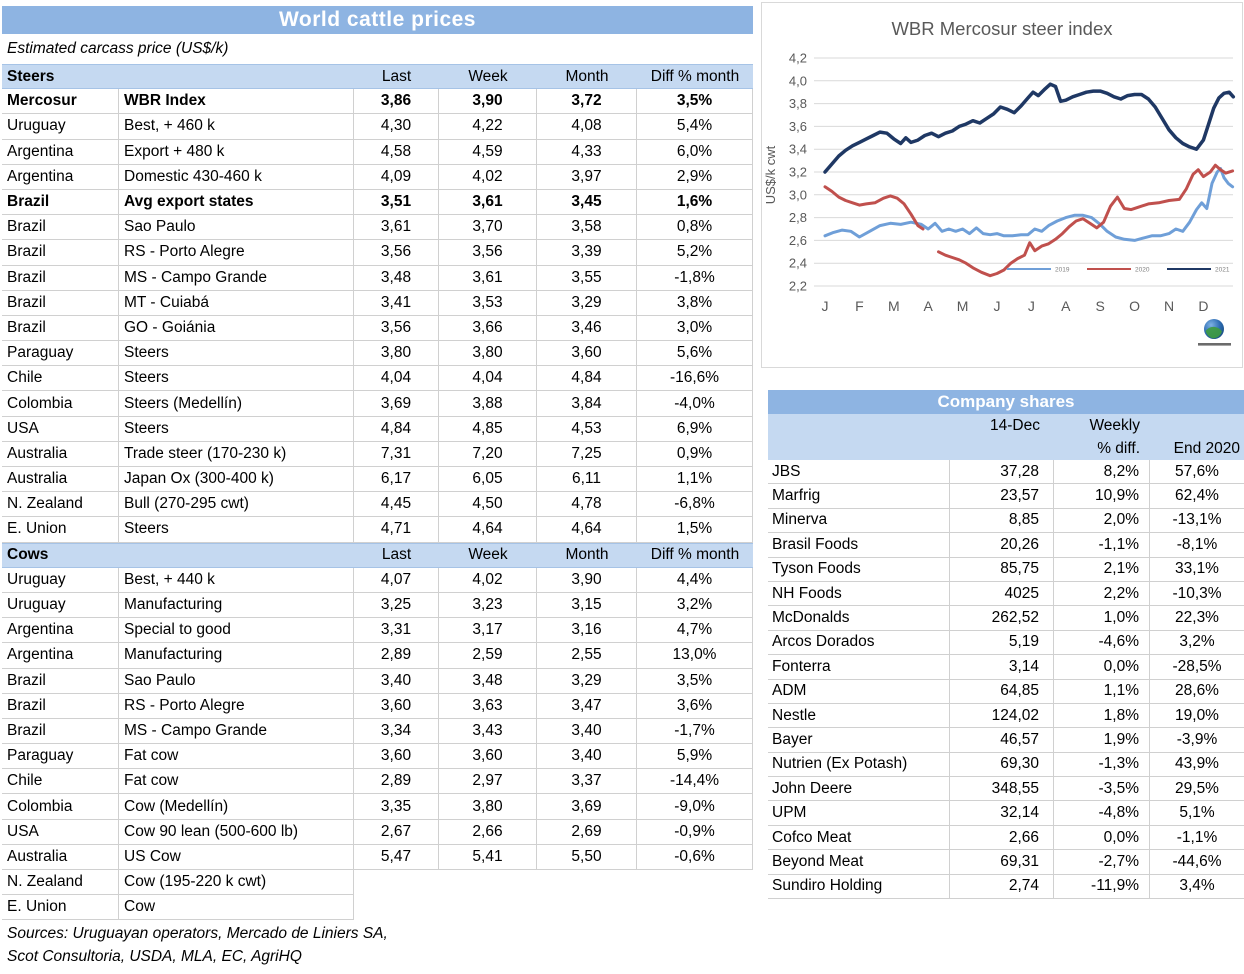 This screenshot has width=1244, height=974. What do you see at coordinates (154, 957) in the screenshot?
I see `sources-line-2: Scot Consultoria, USDA, MLA, EC, AgriHQ` at bounding box center [154, 957].